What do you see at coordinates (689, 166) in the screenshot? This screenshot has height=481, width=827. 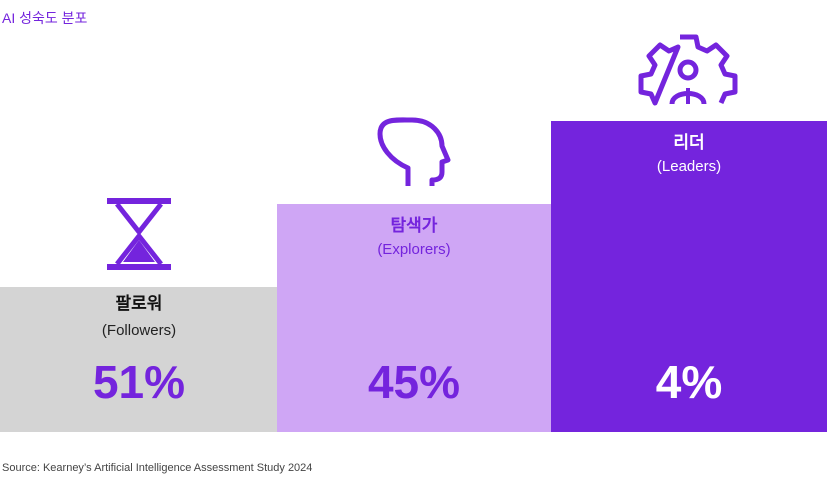 I see `tier-label: (Leaders)` at bounding box center [689, 166].